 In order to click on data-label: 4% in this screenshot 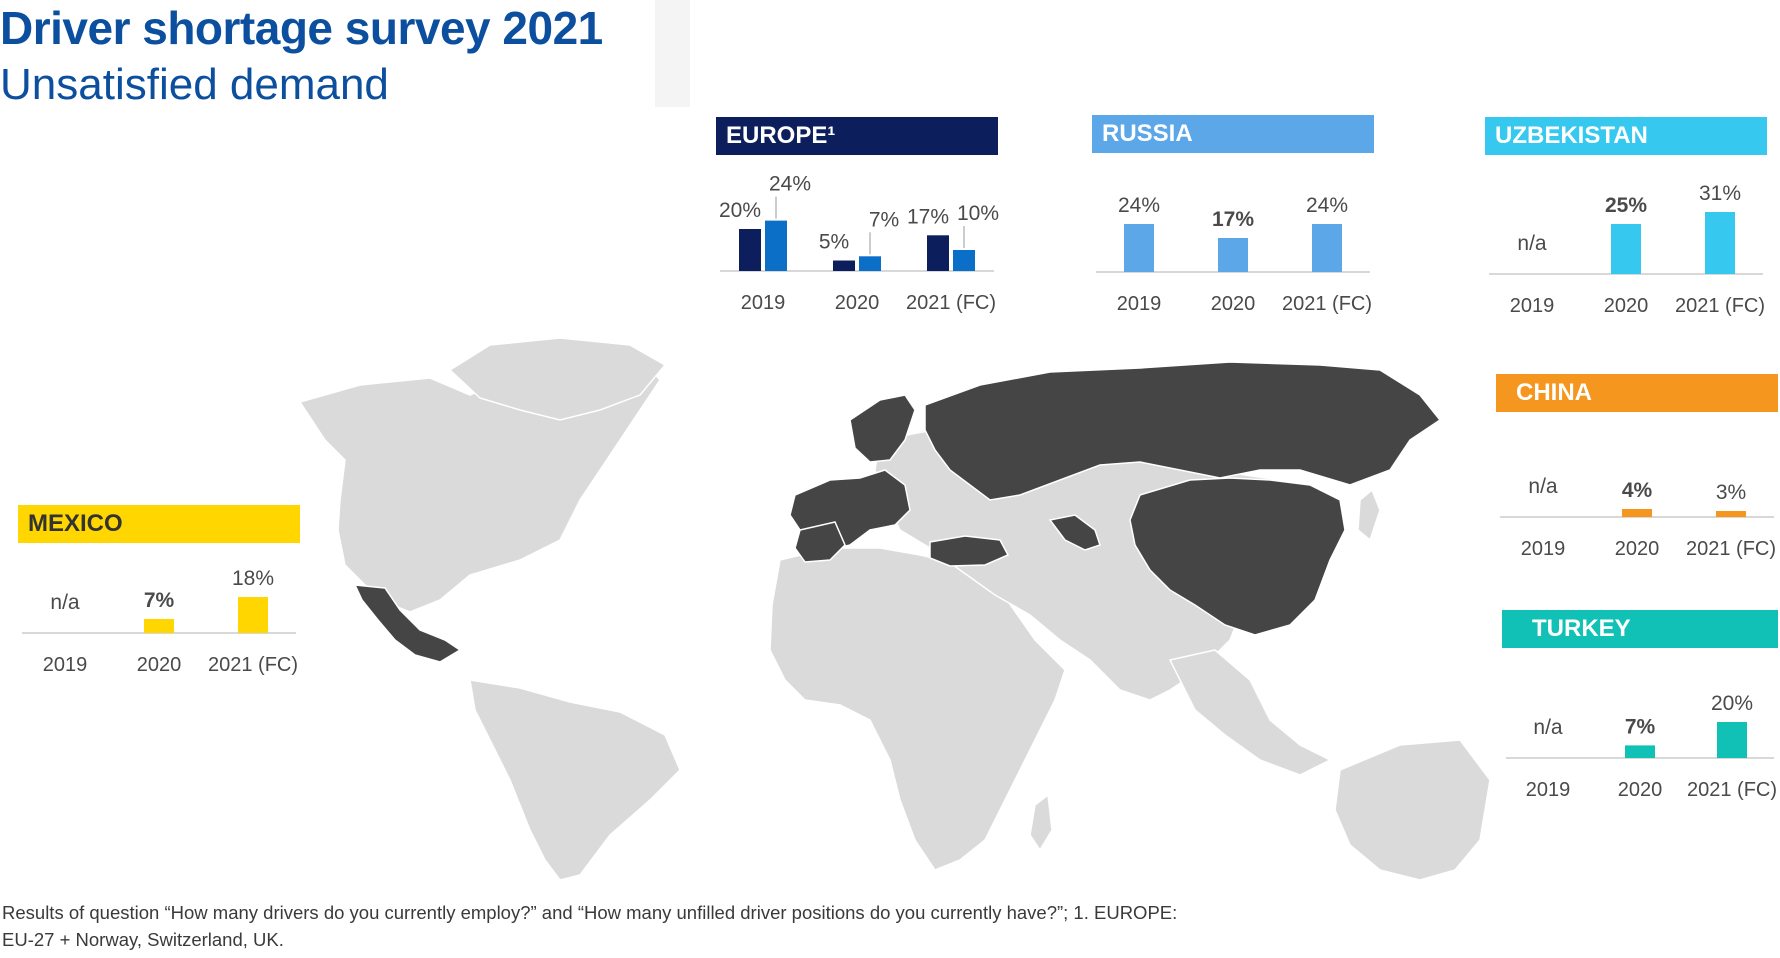, I will do `click(1637, 490)`.